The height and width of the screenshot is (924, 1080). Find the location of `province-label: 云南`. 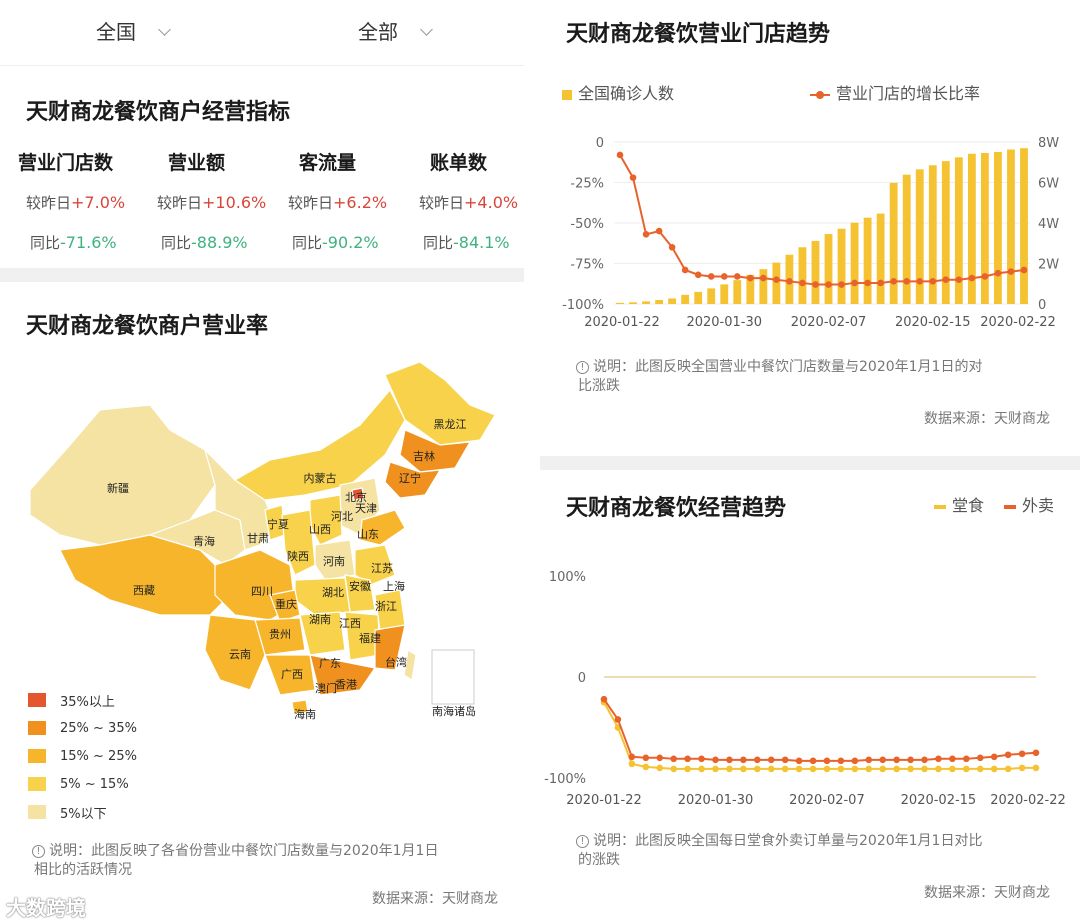

province-label: 云南 is located at coordinates (240, 654).